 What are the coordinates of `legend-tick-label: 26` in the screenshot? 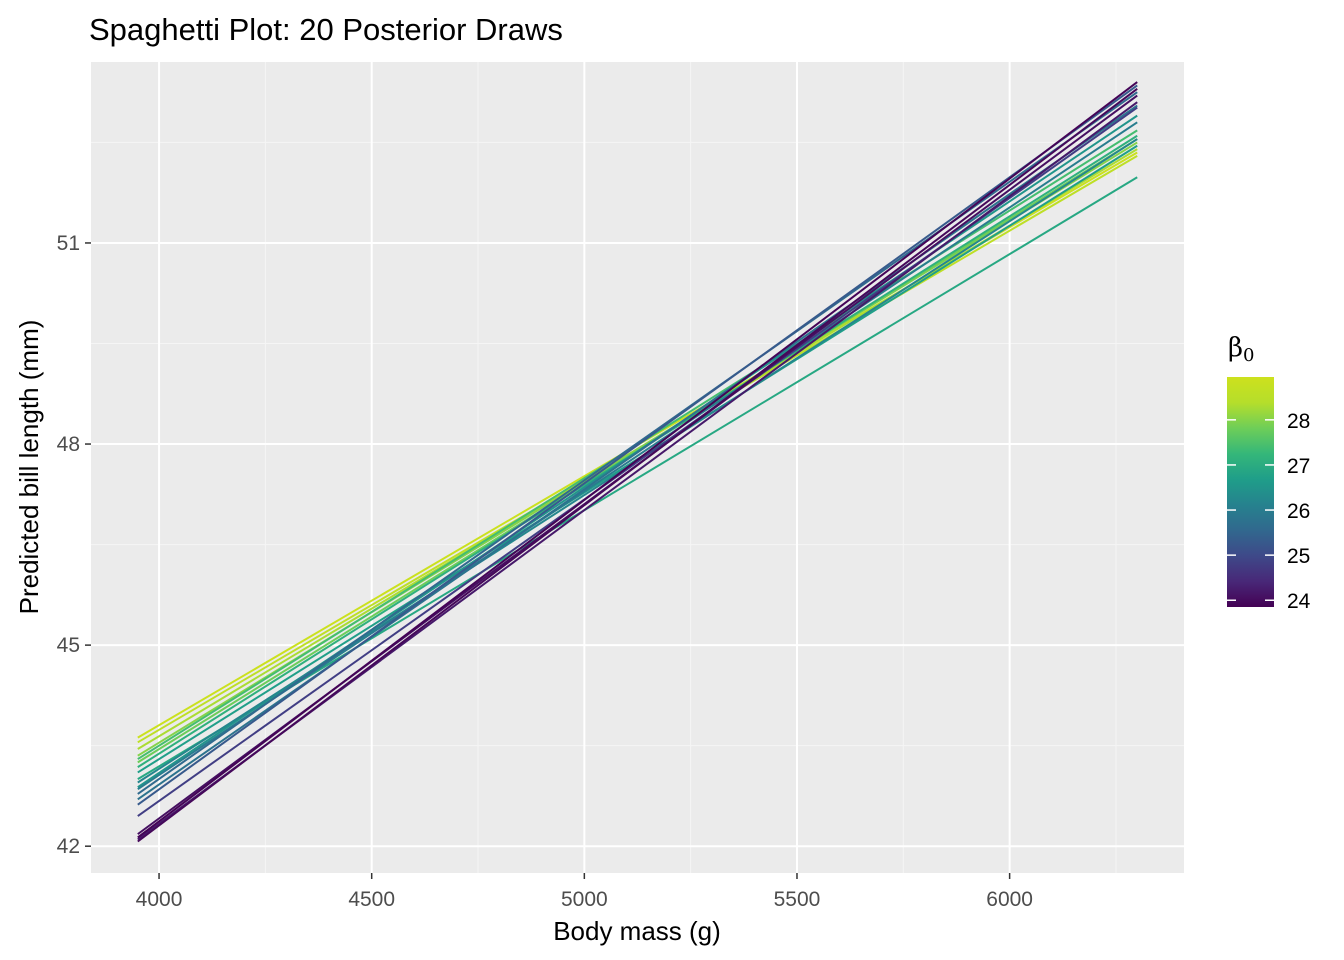 It's located at (1298, 511).